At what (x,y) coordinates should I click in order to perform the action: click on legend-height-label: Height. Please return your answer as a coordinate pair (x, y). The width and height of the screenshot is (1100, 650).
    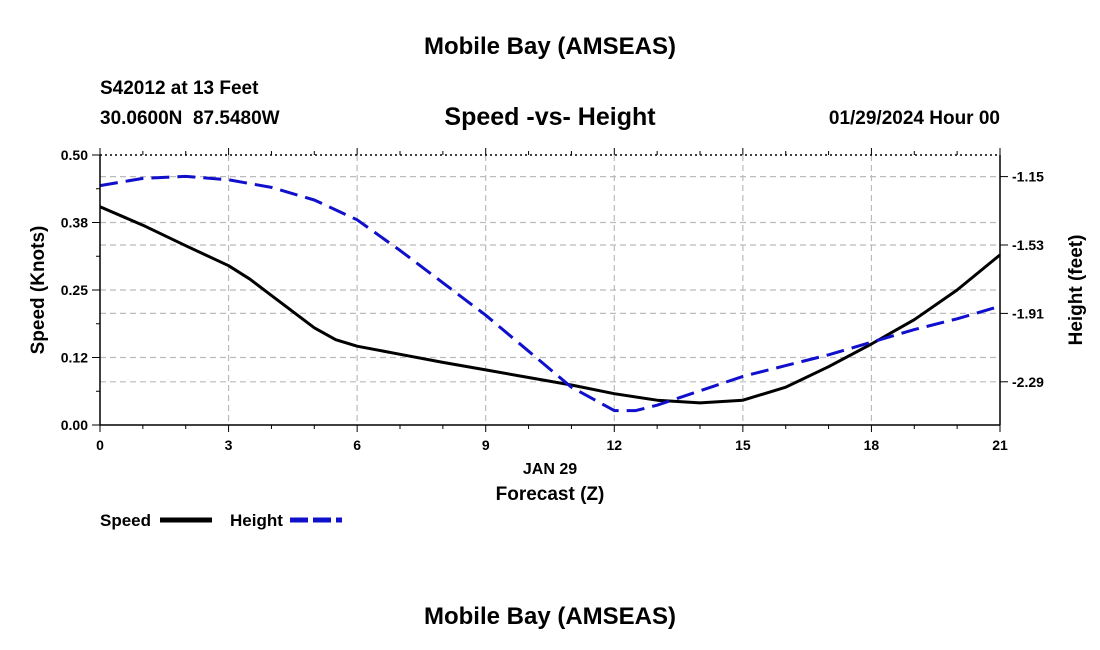
    Looking at the image, I should click on (256, 520).